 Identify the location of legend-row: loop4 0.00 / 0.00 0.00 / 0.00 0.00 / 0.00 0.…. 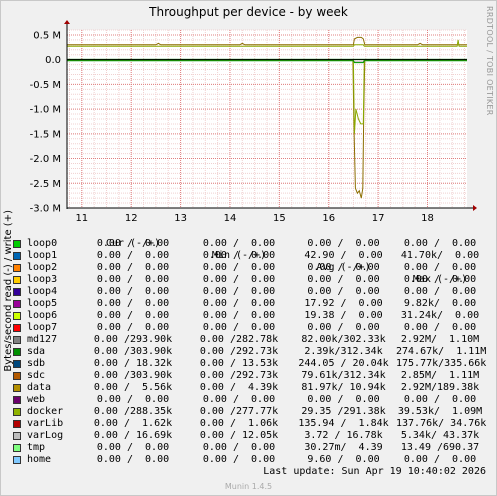
(243, 292).